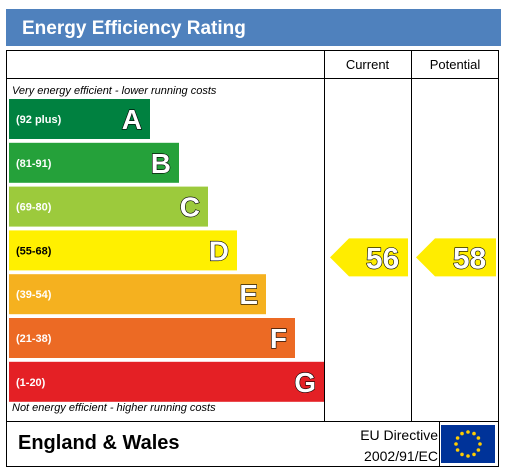 The width and height of the screenshot is (506, 474). I want to click on band-letter-d: D, so click(219, 250).